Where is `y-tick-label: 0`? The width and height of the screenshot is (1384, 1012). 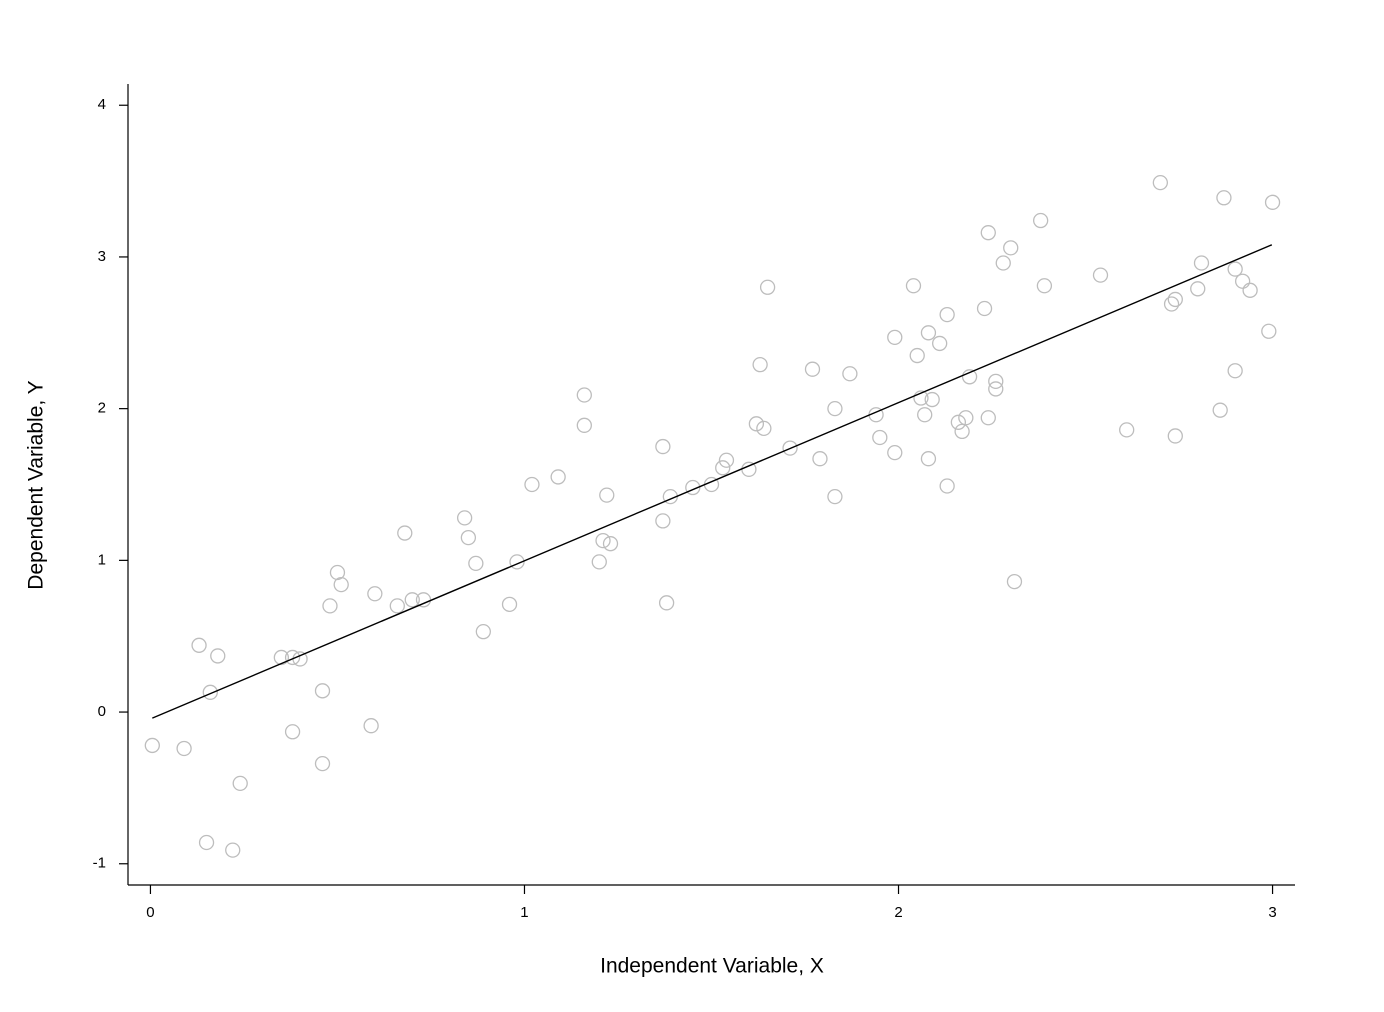 y-tick-label: 0 is located at coordinates (102, 711).